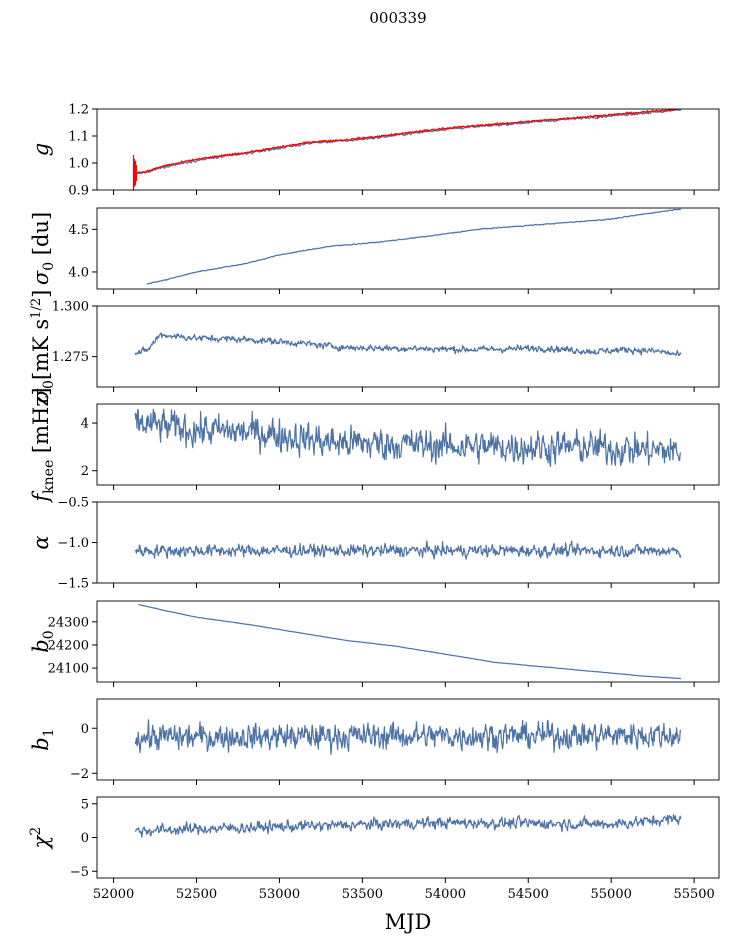 Image resolution: width=729 pixels, height=944 pixels. What do you see at coordinates (445, 894) in the screenshot?
I see `x-tick-label: 54000` at bounding box center [445, 894].